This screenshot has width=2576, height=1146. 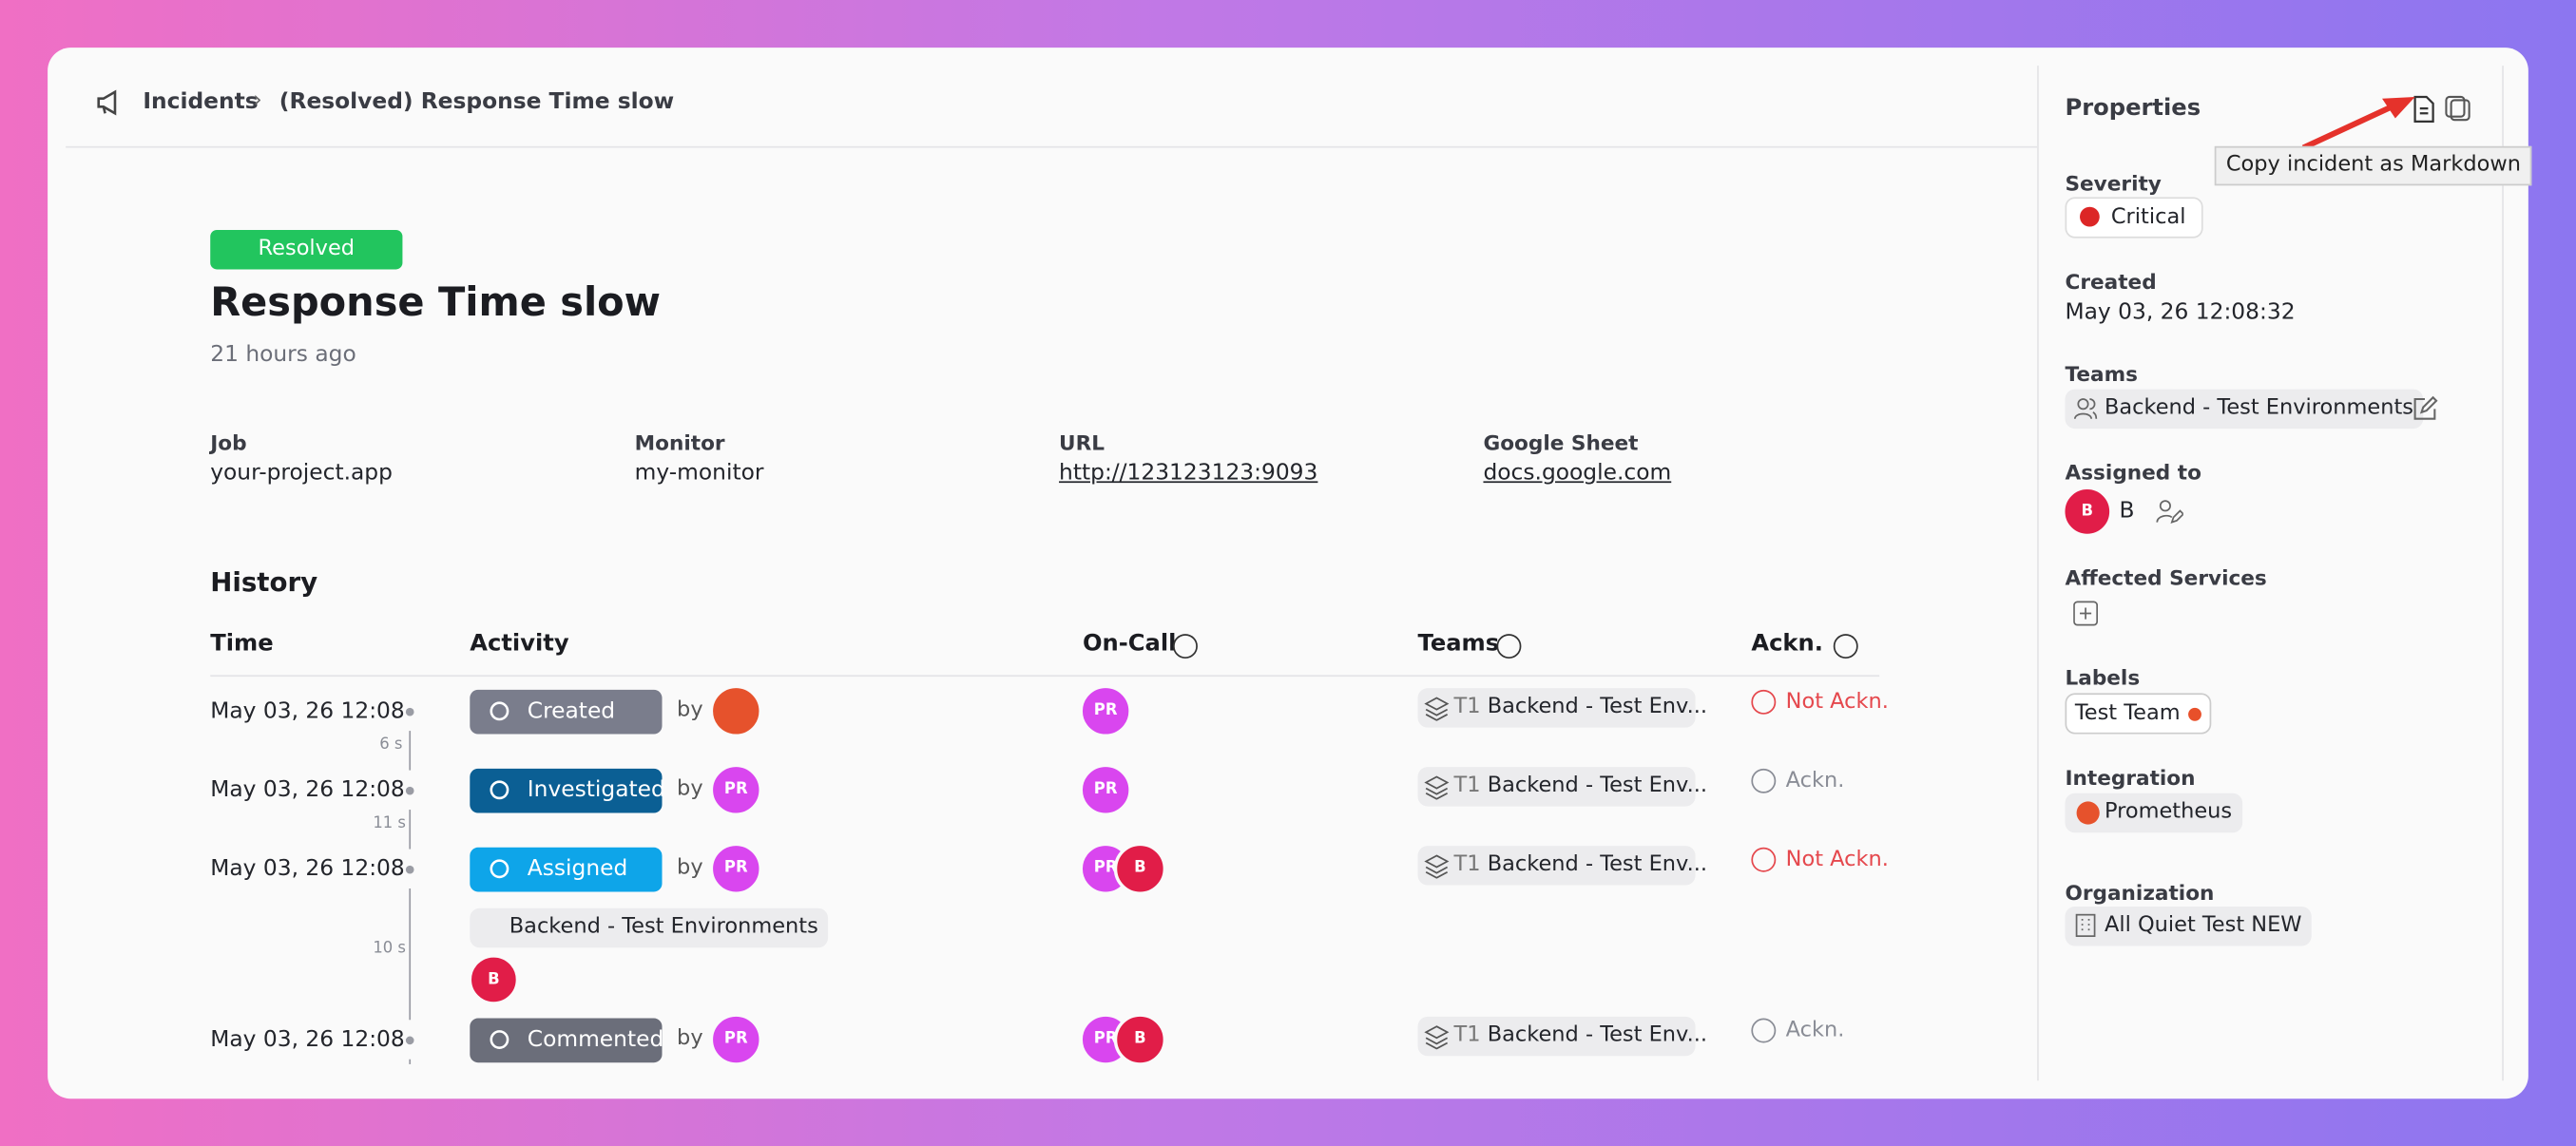 What do you see at coordinates (2111, 282) in the screenshot?
I see `created-label: Created` at bounding box center [2111, 282].